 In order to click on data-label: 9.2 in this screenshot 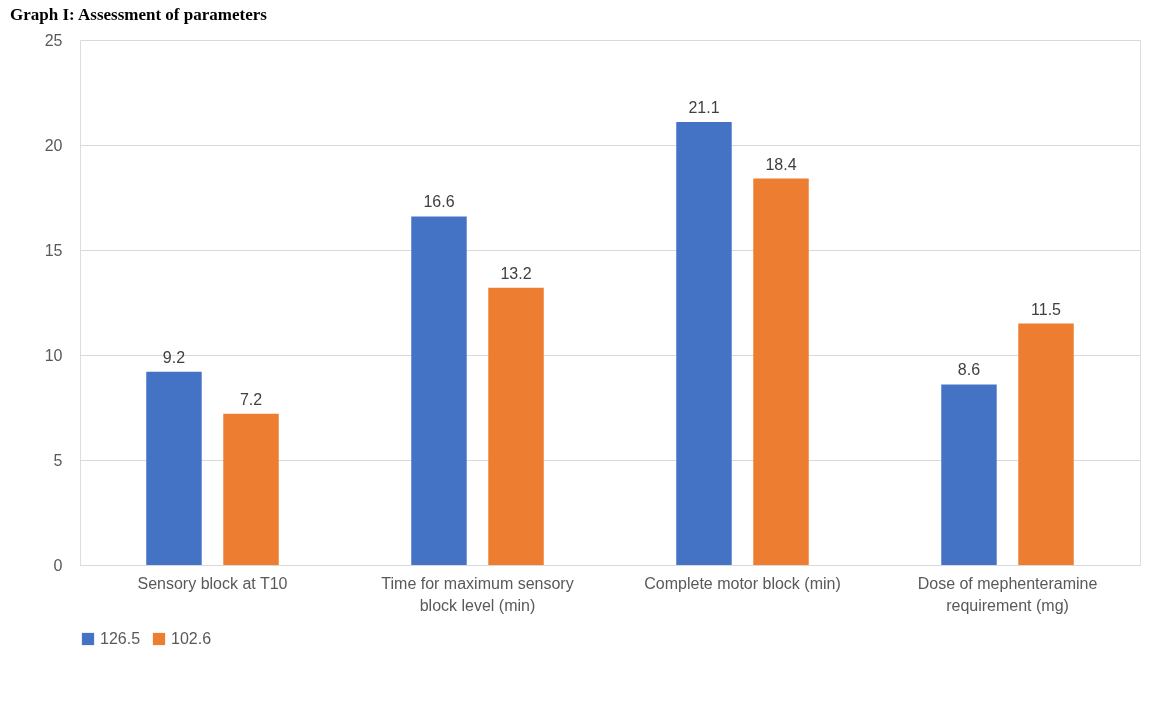, I will do `click(174, 357)`.